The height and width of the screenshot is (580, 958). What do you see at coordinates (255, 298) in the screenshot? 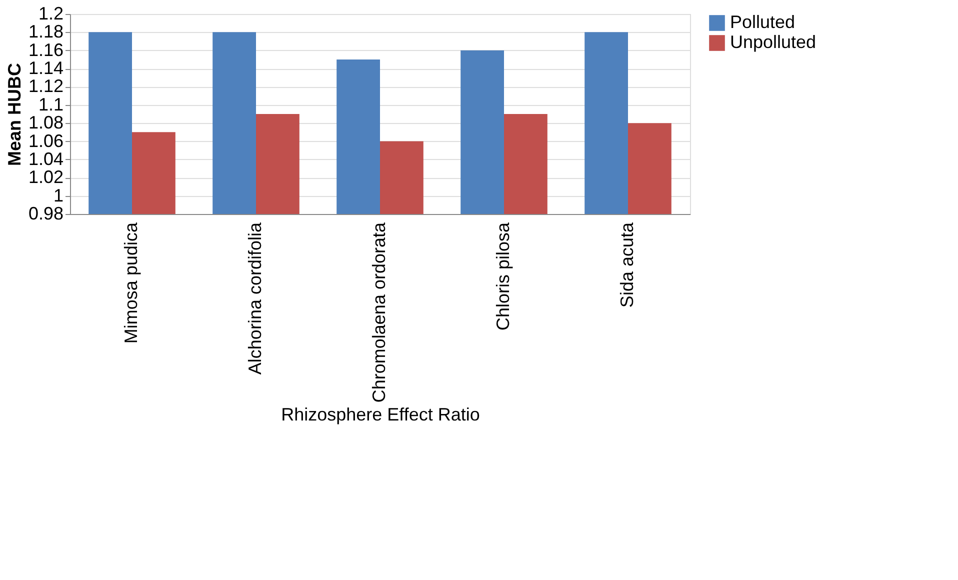
I see `x-tick-label: Alchorina cordifolia` at bounding box center [255, 298].